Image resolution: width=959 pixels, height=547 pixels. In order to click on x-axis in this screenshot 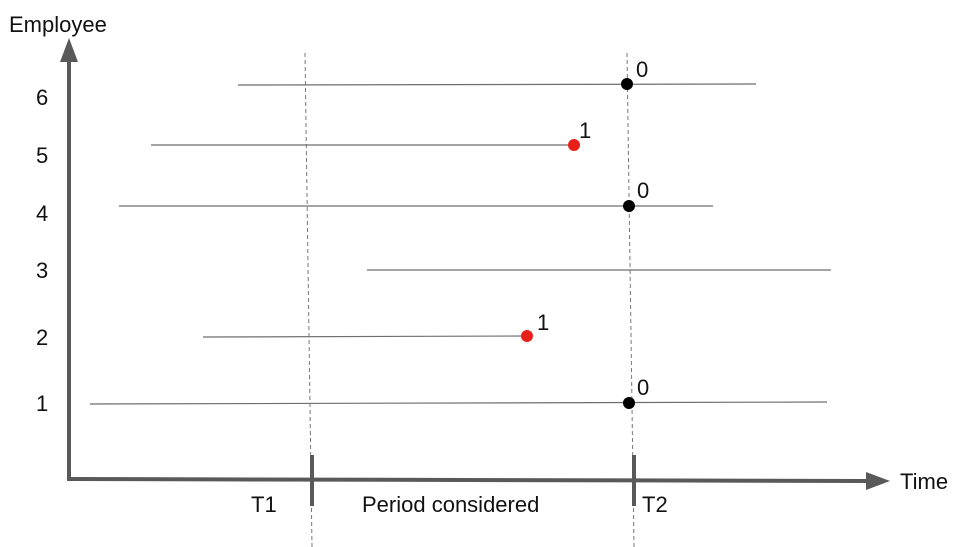, I will do `click(467, 480)`.